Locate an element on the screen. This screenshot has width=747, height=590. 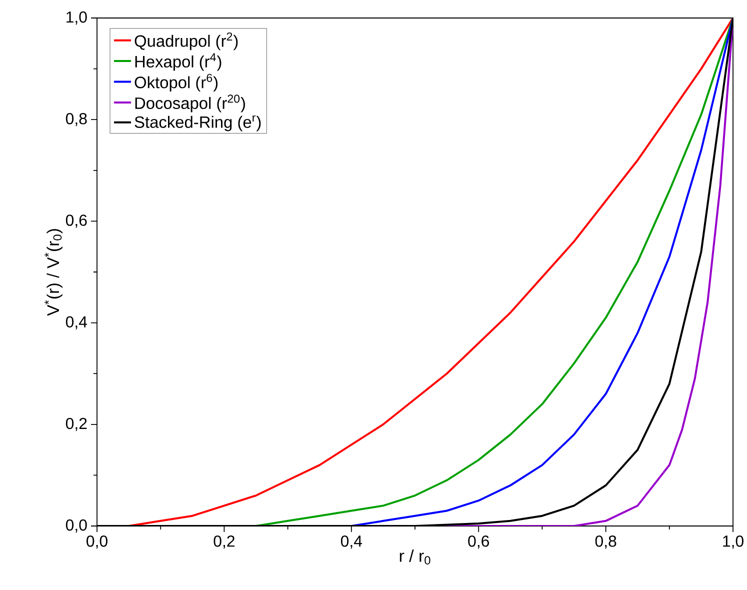
x-tick-label: 0,6 is located at coordinates (478, 542).